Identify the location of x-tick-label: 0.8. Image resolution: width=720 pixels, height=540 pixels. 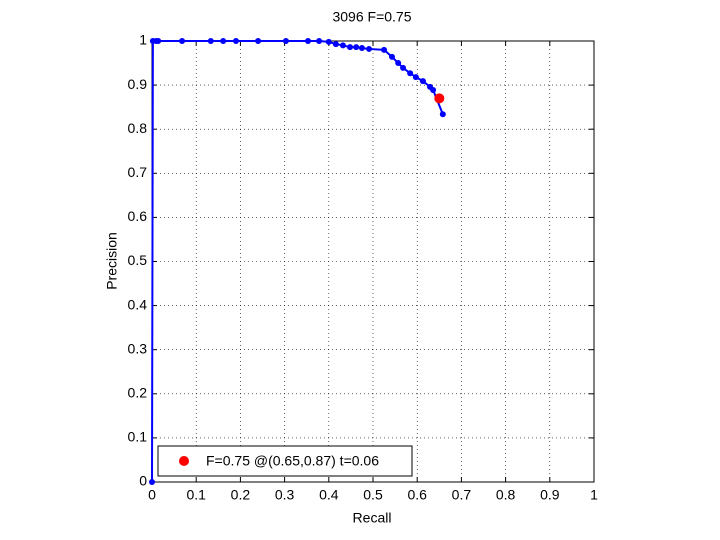
(506, 495).